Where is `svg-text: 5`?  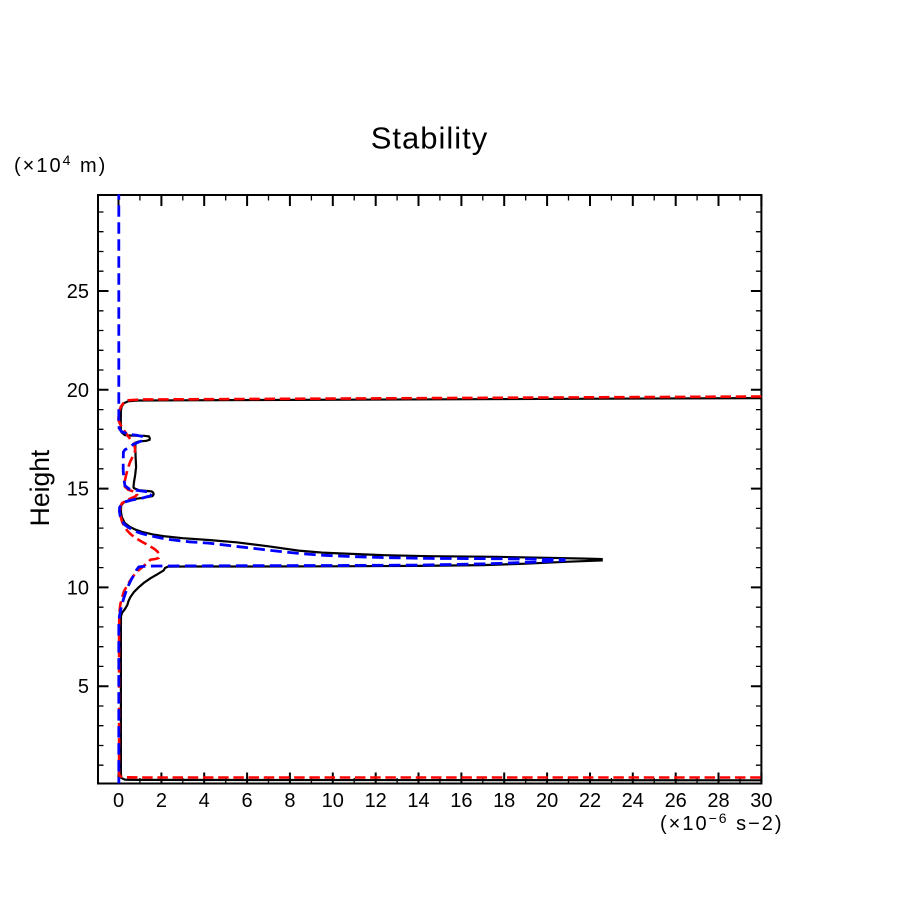
svg-text: 5 is located at coordinates (83, 687).